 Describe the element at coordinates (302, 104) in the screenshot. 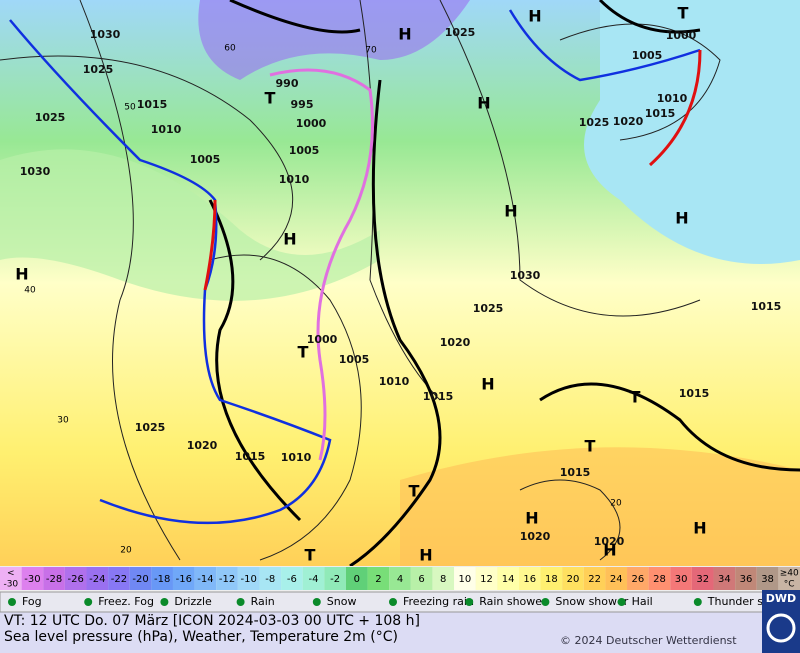

I see `pressure-label: 995` at that location.